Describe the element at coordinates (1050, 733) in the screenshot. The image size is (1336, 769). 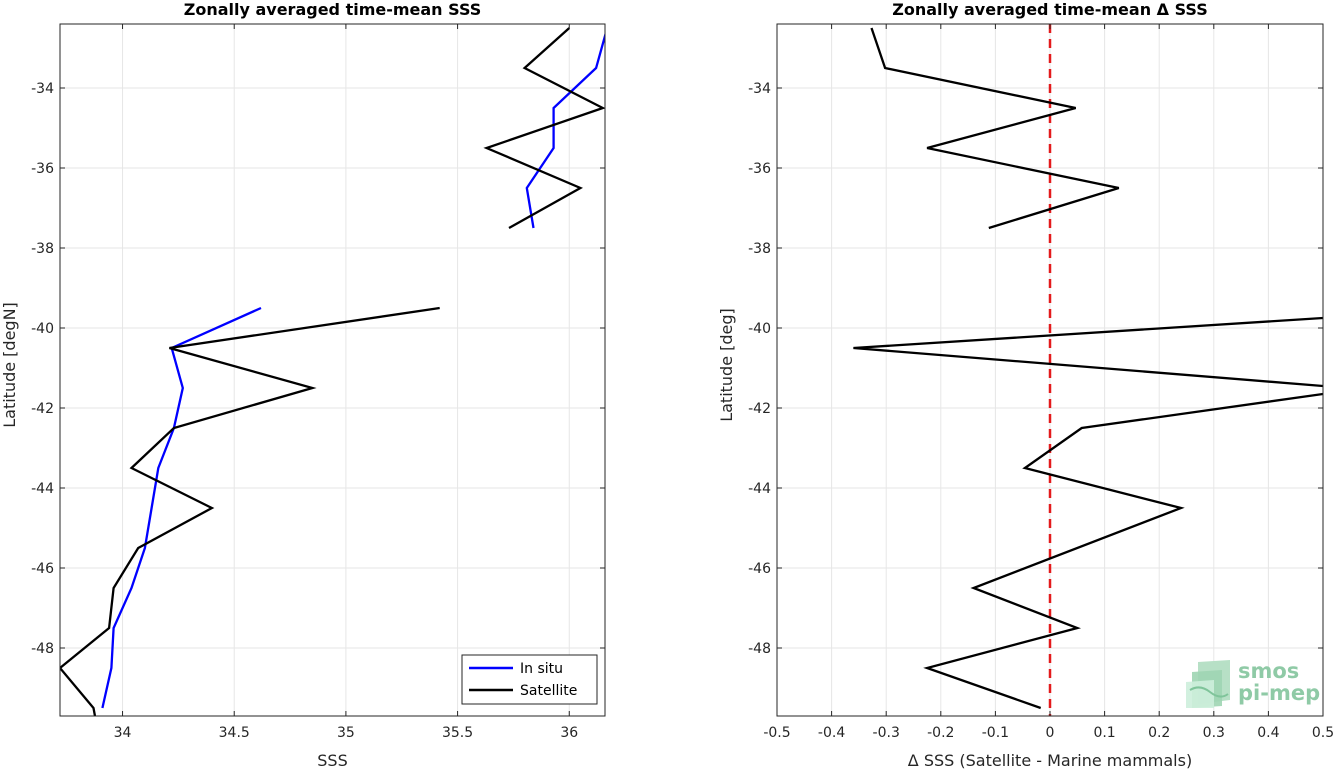
I see `x-tick-label: 0` at that location.